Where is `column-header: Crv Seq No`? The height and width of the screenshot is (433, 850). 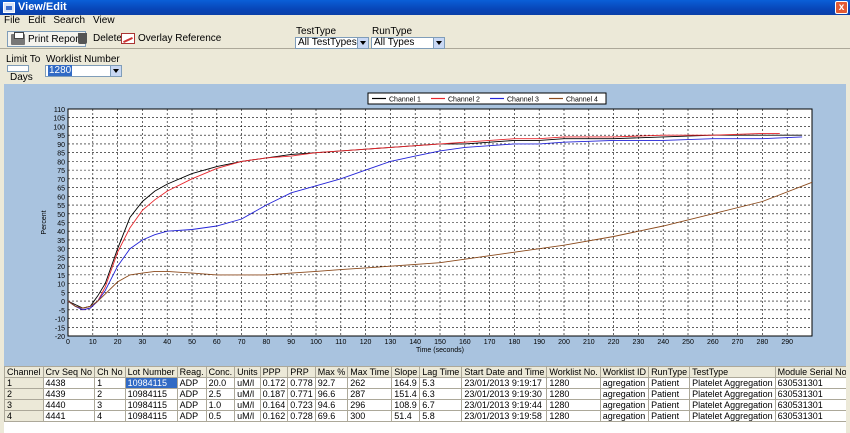
column-header: Crv Seq No is located at coordinates (69, 372).